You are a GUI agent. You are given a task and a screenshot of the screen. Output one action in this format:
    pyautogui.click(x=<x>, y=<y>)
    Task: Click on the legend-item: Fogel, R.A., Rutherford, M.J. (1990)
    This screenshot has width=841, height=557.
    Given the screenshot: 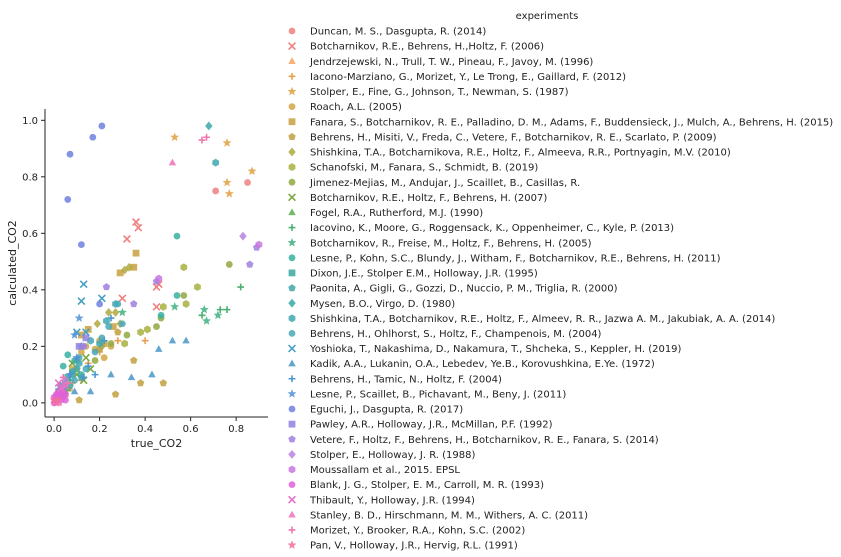 What is the action you would take?
    pyautogui.click(x=385, y=213)
    